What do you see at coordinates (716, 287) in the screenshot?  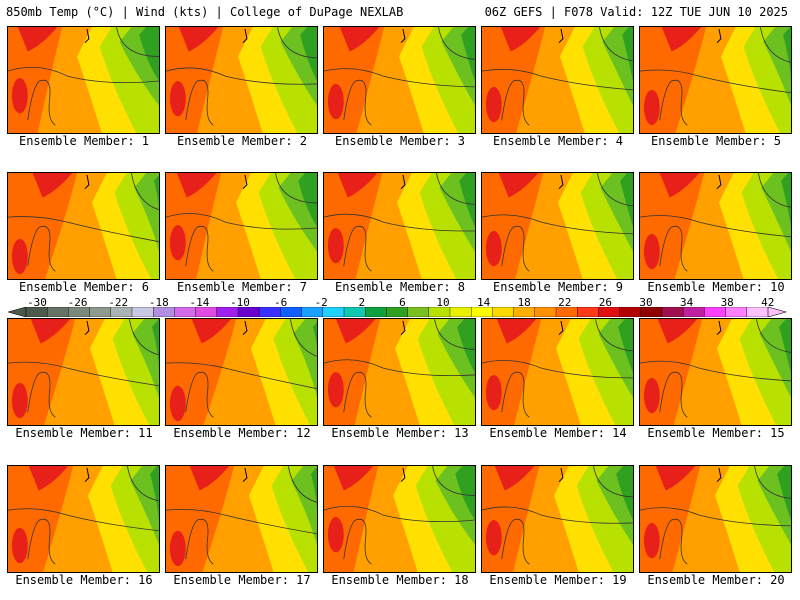 I see `ensemble-member-label: Ensemble Member: 10` at bounding box center [716, 287].